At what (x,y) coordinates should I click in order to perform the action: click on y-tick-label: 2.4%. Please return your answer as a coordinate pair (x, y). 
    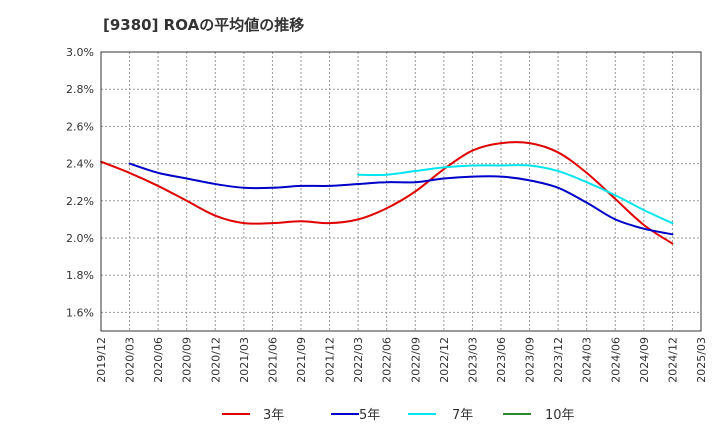
    Looking at the image, I should click on (80, 164).